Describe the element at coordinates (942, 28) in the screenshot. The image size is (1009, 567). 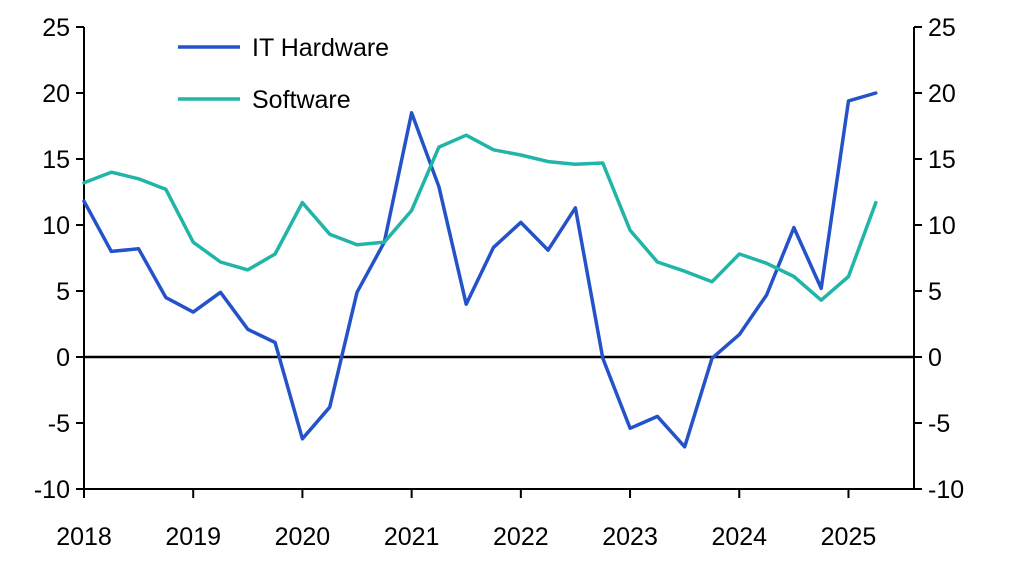
I see `right-y-tick-label: 25` at that location.